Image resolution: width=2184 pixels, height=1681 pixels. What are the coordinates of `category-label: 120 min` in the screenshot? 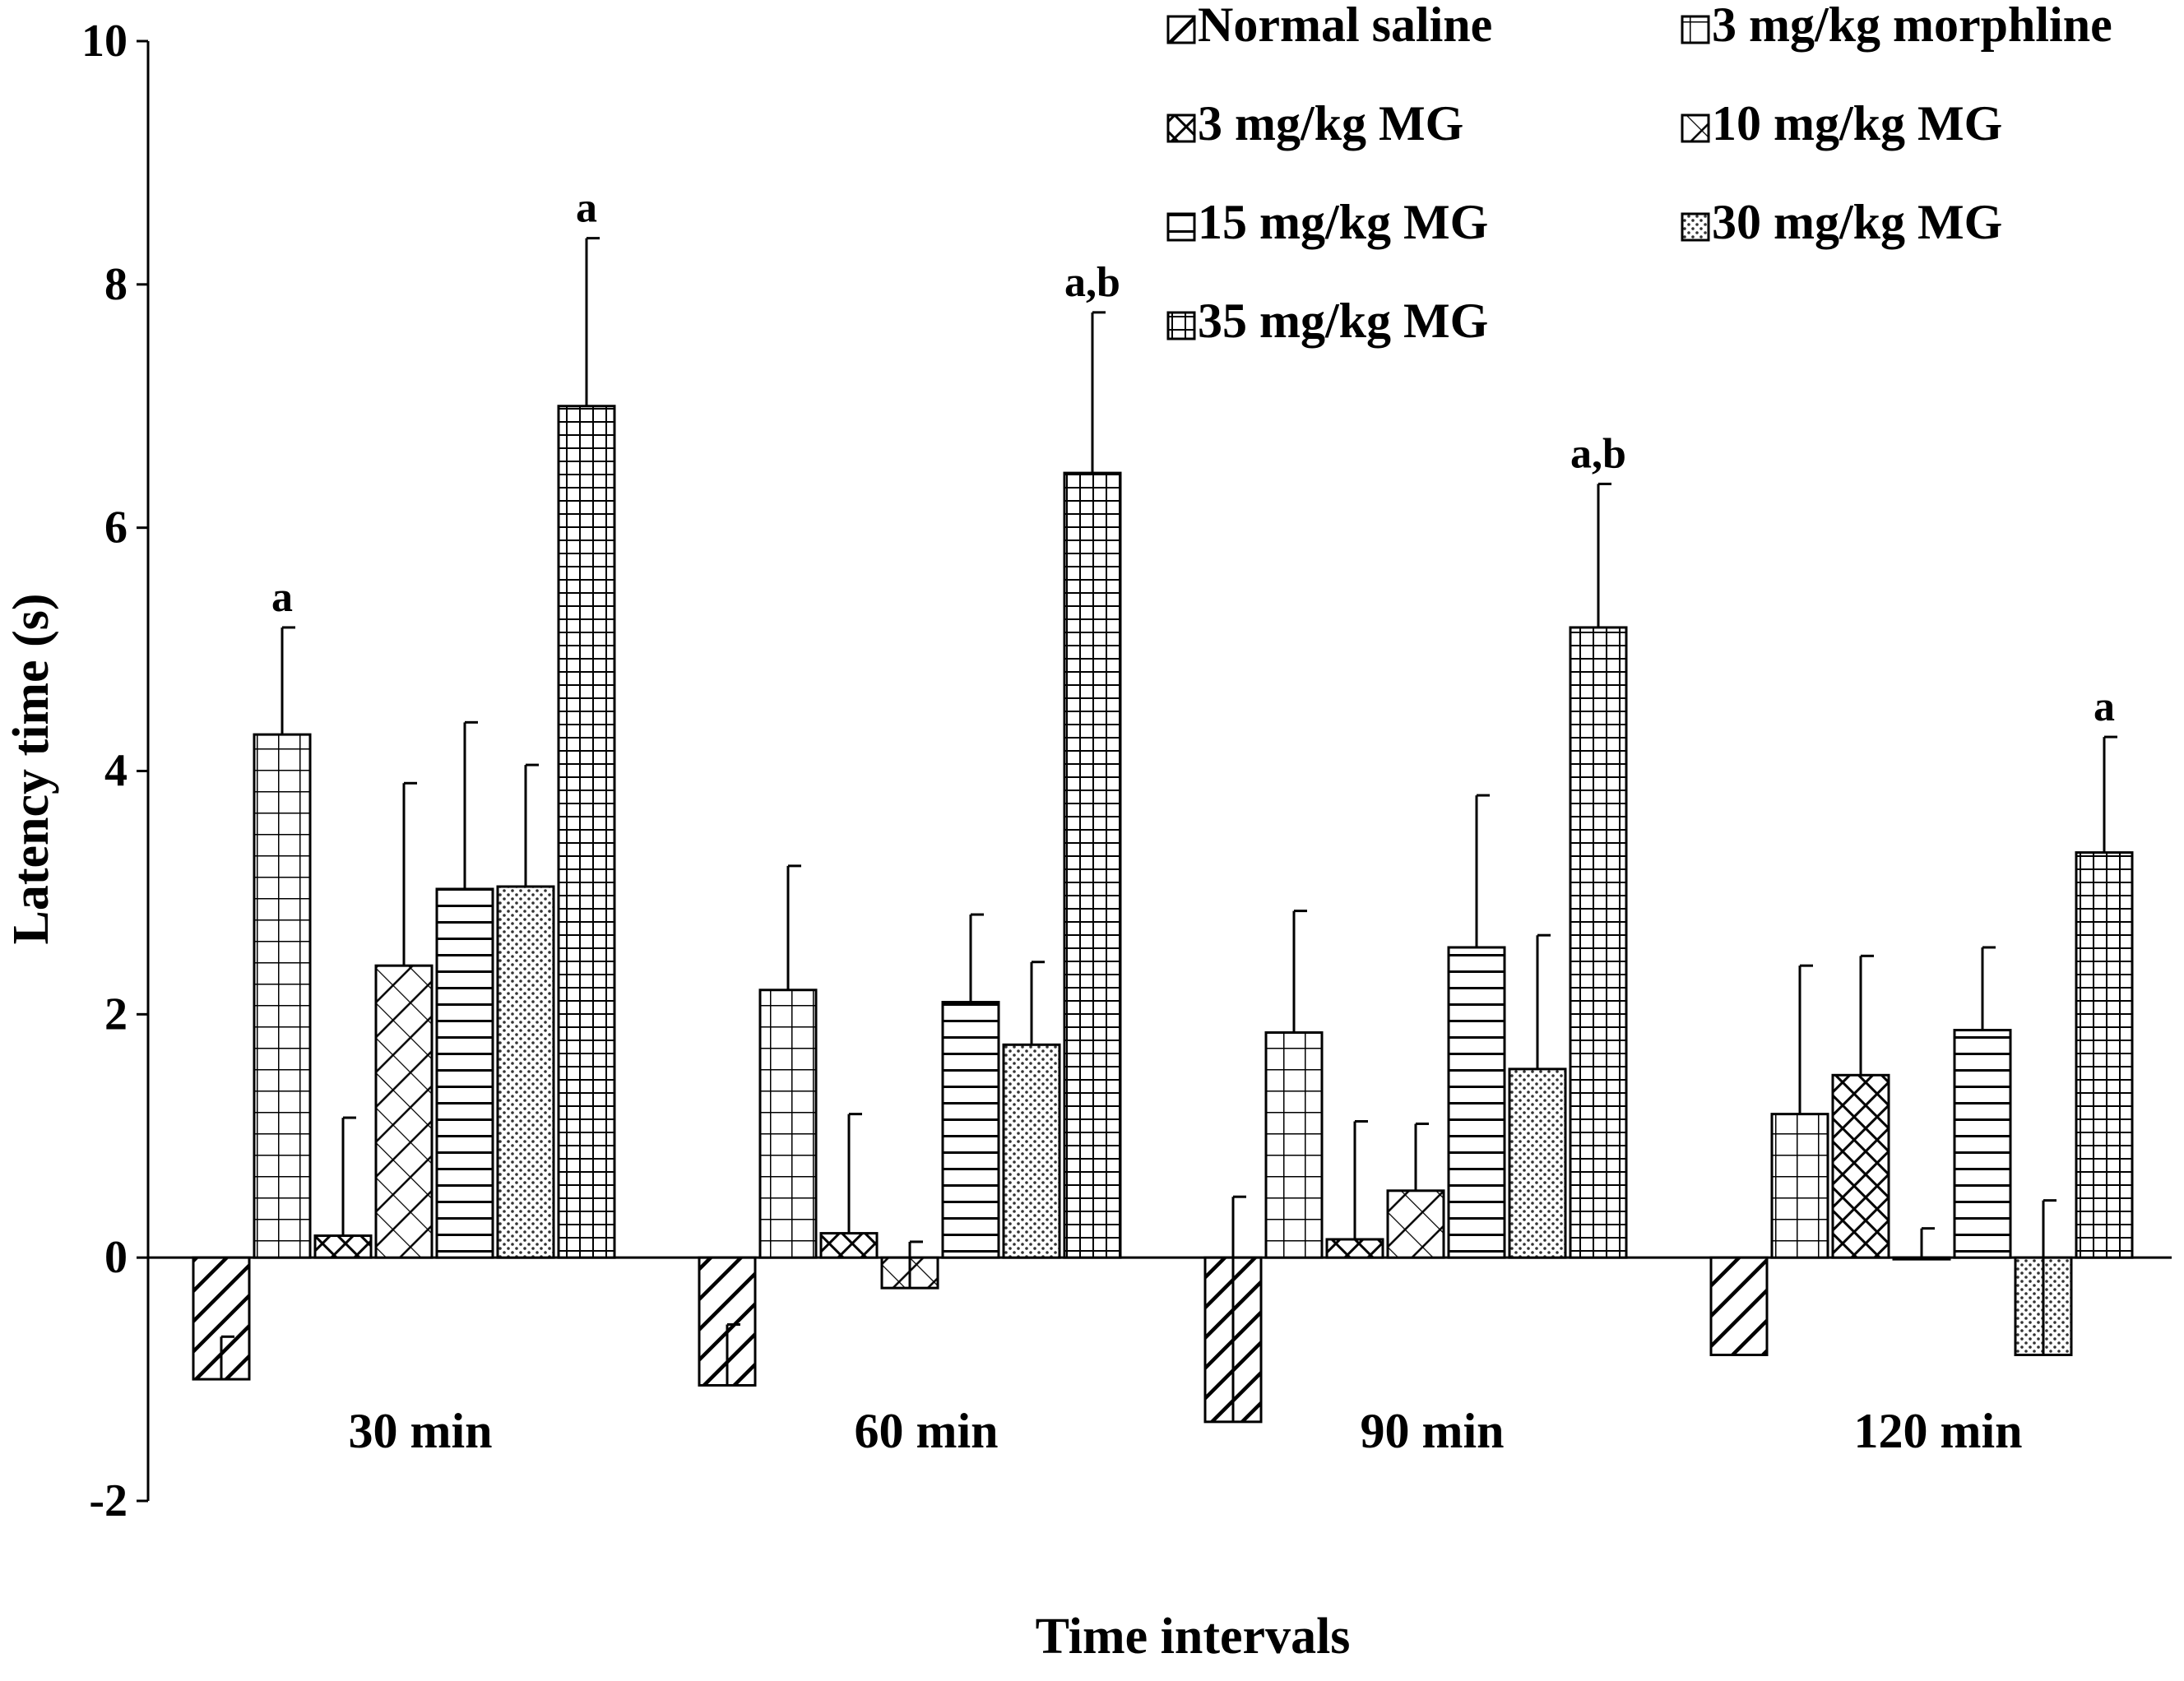 It's located at (1937, 1431).